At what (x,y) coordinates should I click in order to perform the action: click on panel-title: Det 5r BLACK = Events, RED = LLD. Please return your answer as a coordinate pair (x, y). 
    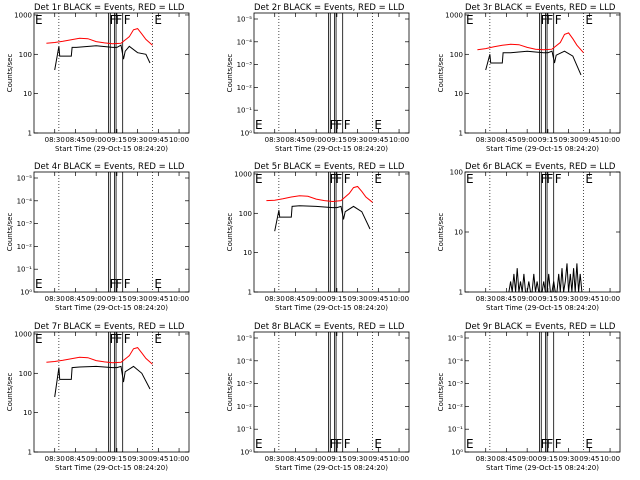
    Looking at the image, I should click on (329, 167).